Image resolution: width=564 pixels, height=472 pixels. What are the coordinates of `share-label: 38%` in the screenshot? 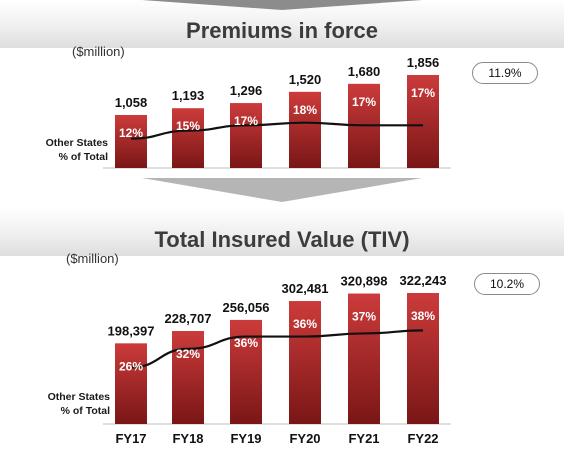 It's located at (423, 316).